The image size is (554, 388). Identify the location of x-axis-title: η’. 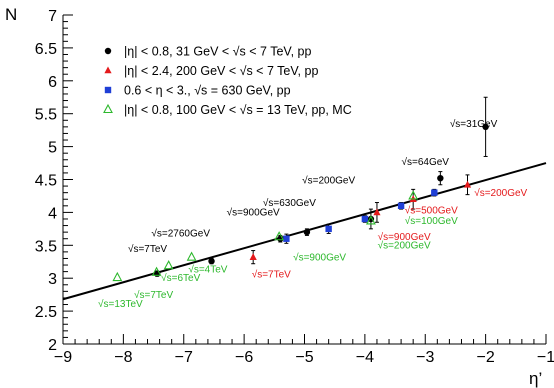
(535, 378).